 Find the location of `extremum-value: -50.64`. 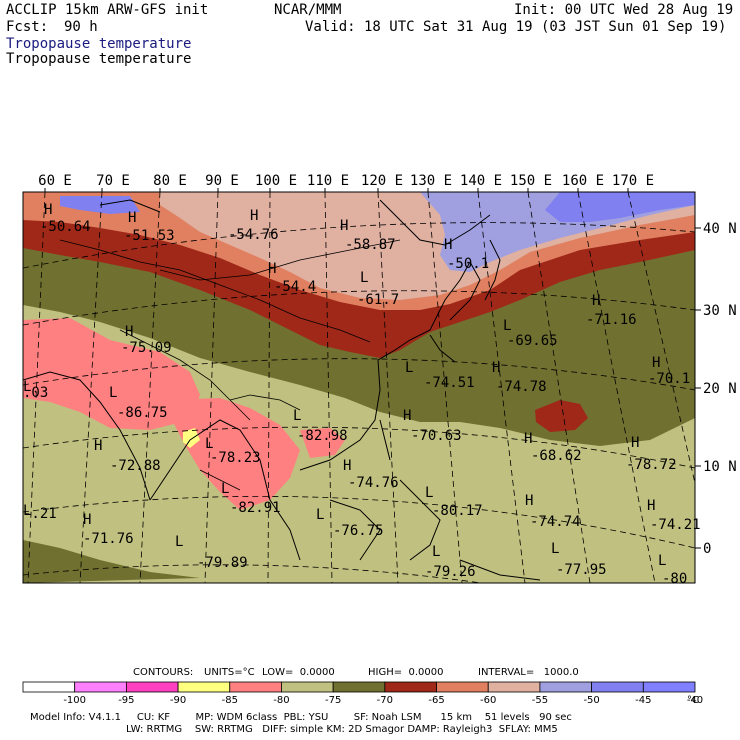

extremum-value: -50.64 is located at coordinates (65, 227).